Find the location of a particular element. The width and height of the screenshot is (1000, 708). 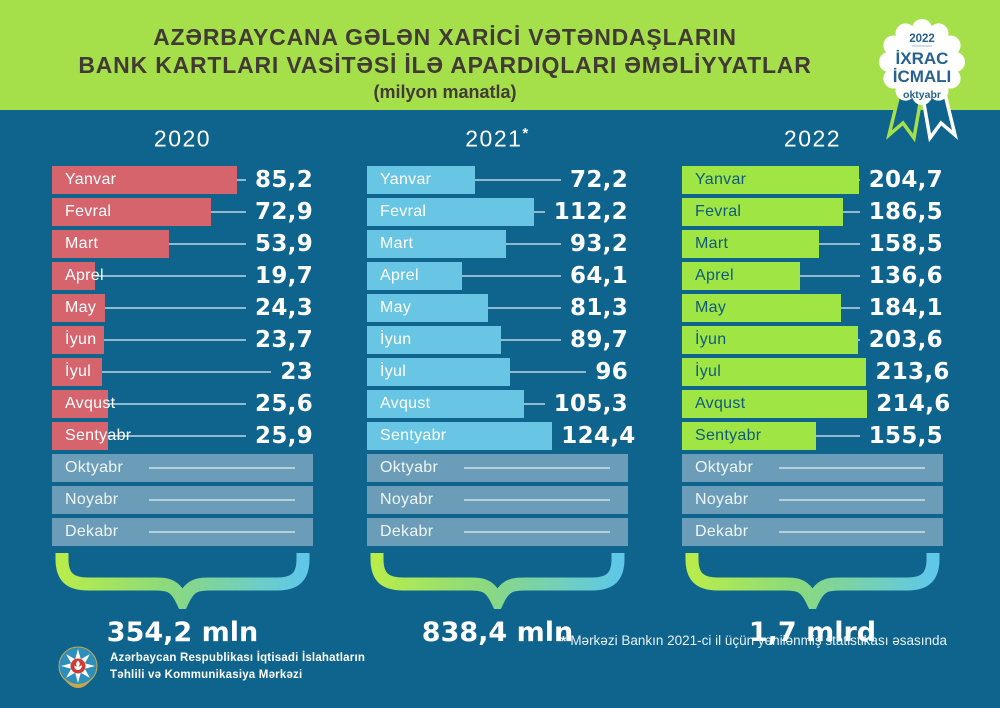

year-label: 2022 is located at coordinates (812, 138).